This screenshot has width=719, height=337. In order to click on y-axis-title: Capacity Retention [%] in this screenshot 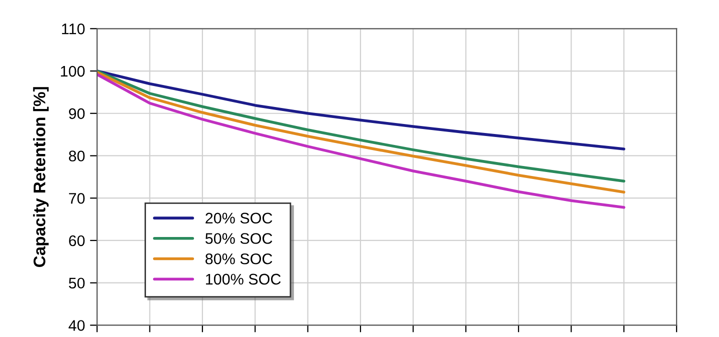, I will do `click(41, 177)`.